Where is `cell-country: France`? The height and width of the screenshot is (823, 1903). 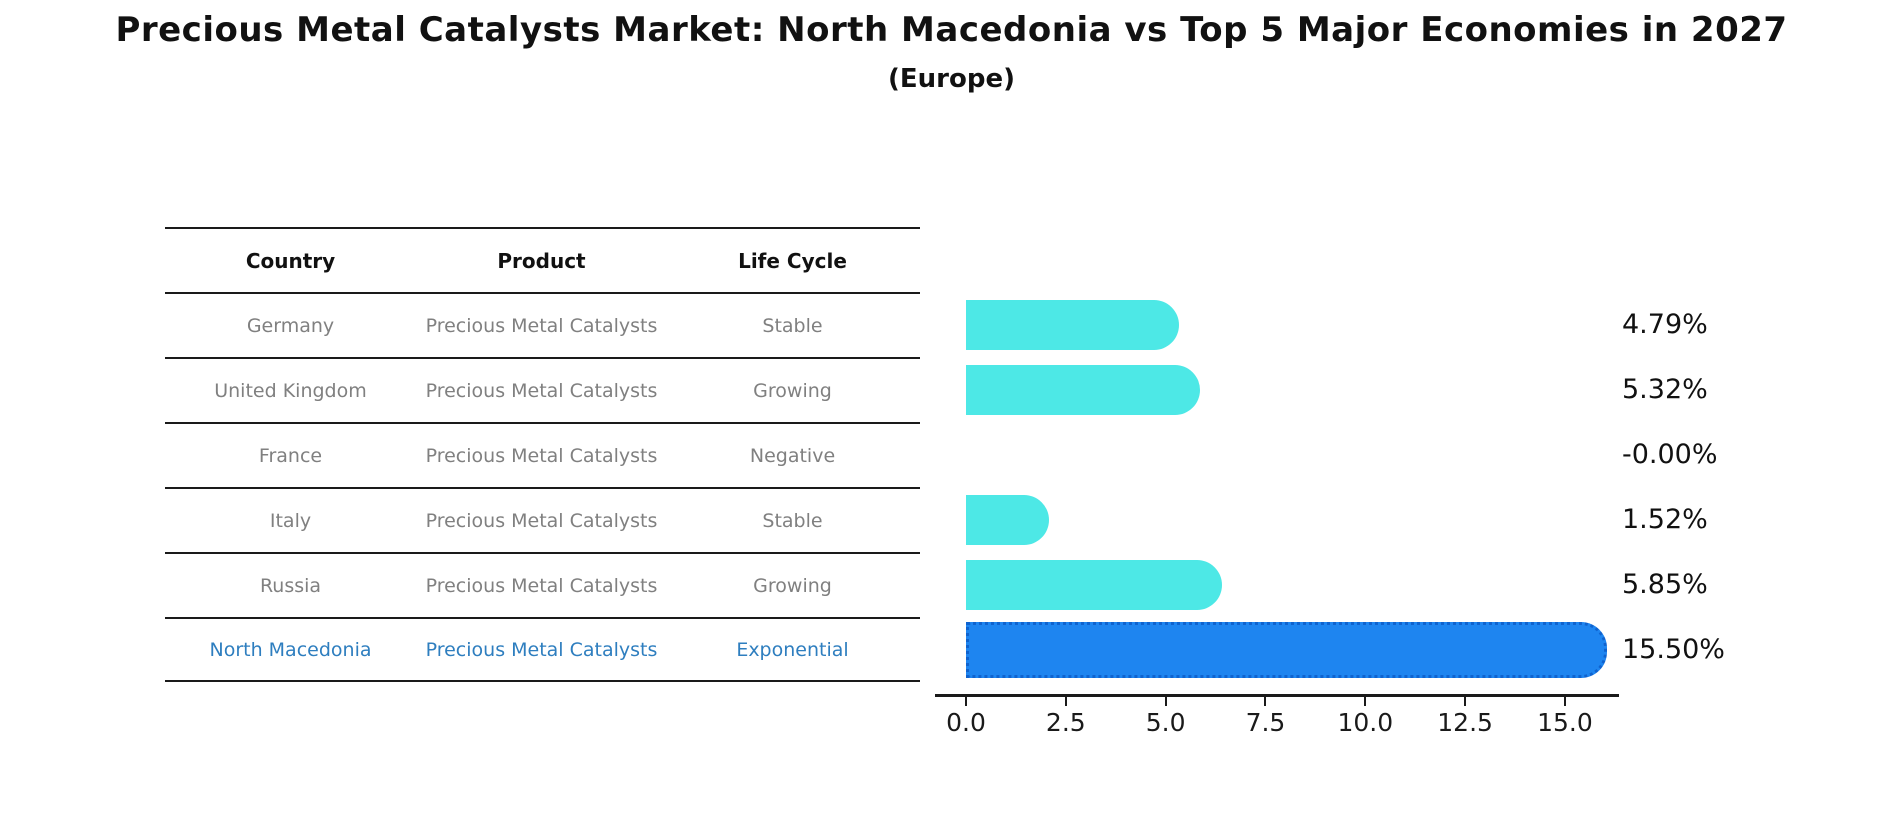 cell-country: France is located at coordinates (290, 455).